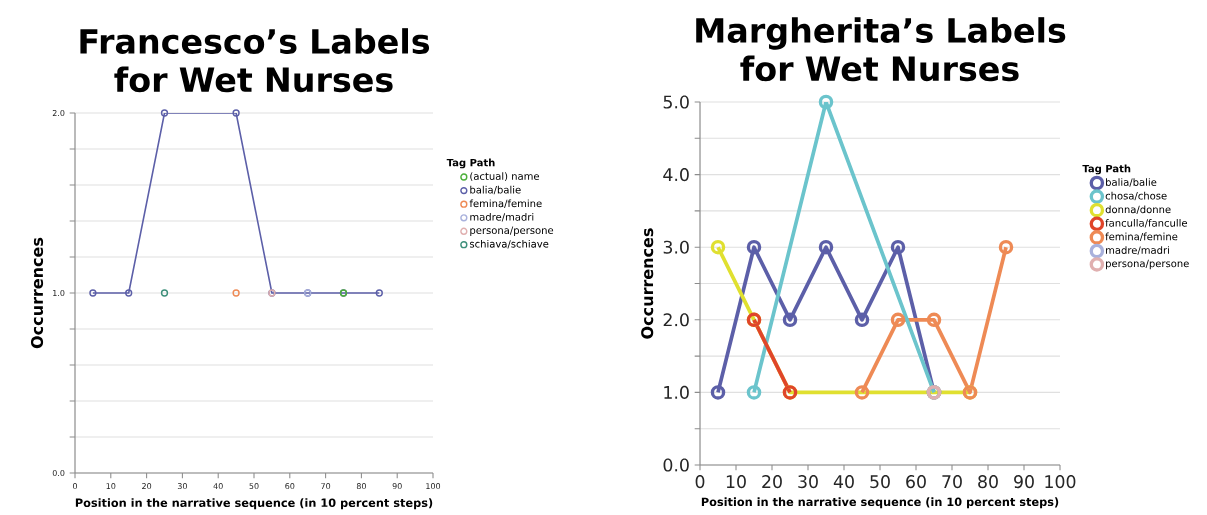 The height and width of the screenshot is (515, 1207). I want to click on legend-label: (actual) name, so click(505, 177).